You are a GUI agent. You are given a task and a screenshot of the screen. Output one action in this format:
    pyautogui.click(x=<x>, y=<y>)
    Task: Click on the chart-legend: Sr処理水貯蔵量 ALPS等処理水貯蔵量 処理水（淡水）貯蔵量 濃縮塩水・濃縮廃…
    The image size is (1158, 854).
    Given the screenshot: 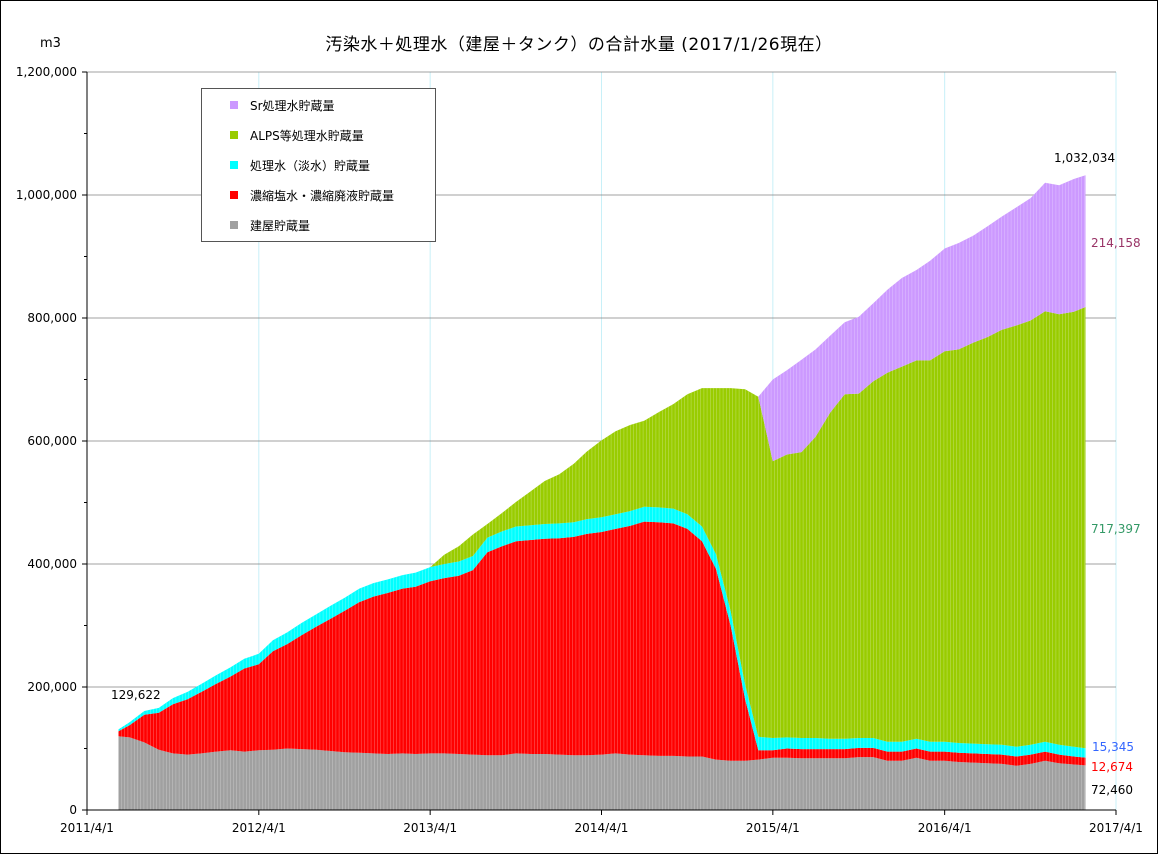 What is the action you would take?
    pyautogui.click(x=318, y=165)
    